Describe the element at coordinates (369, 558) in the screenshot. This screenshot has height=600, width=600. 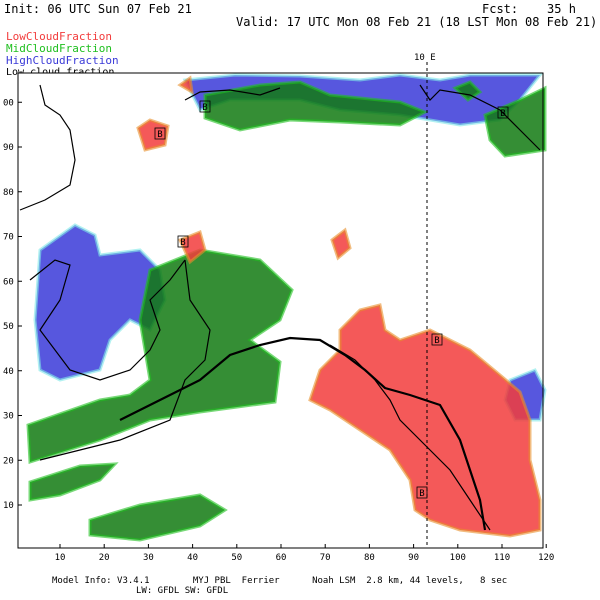
I see `x-tick-label: 80` at that location.